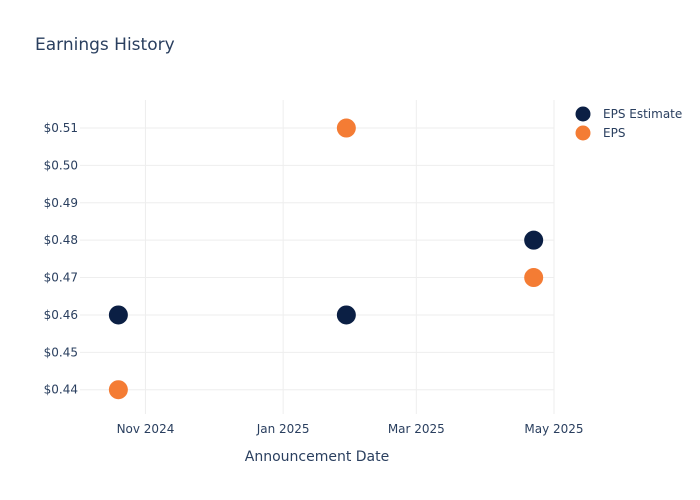 This screenshot has width=700, height=500. What do you see at coordinates (350, 429) in the screenshot?
I see `x-tick-labels: Nov 2024 Jan 2025 Mar 2025 May 2025` at bounding box center [350, 429].